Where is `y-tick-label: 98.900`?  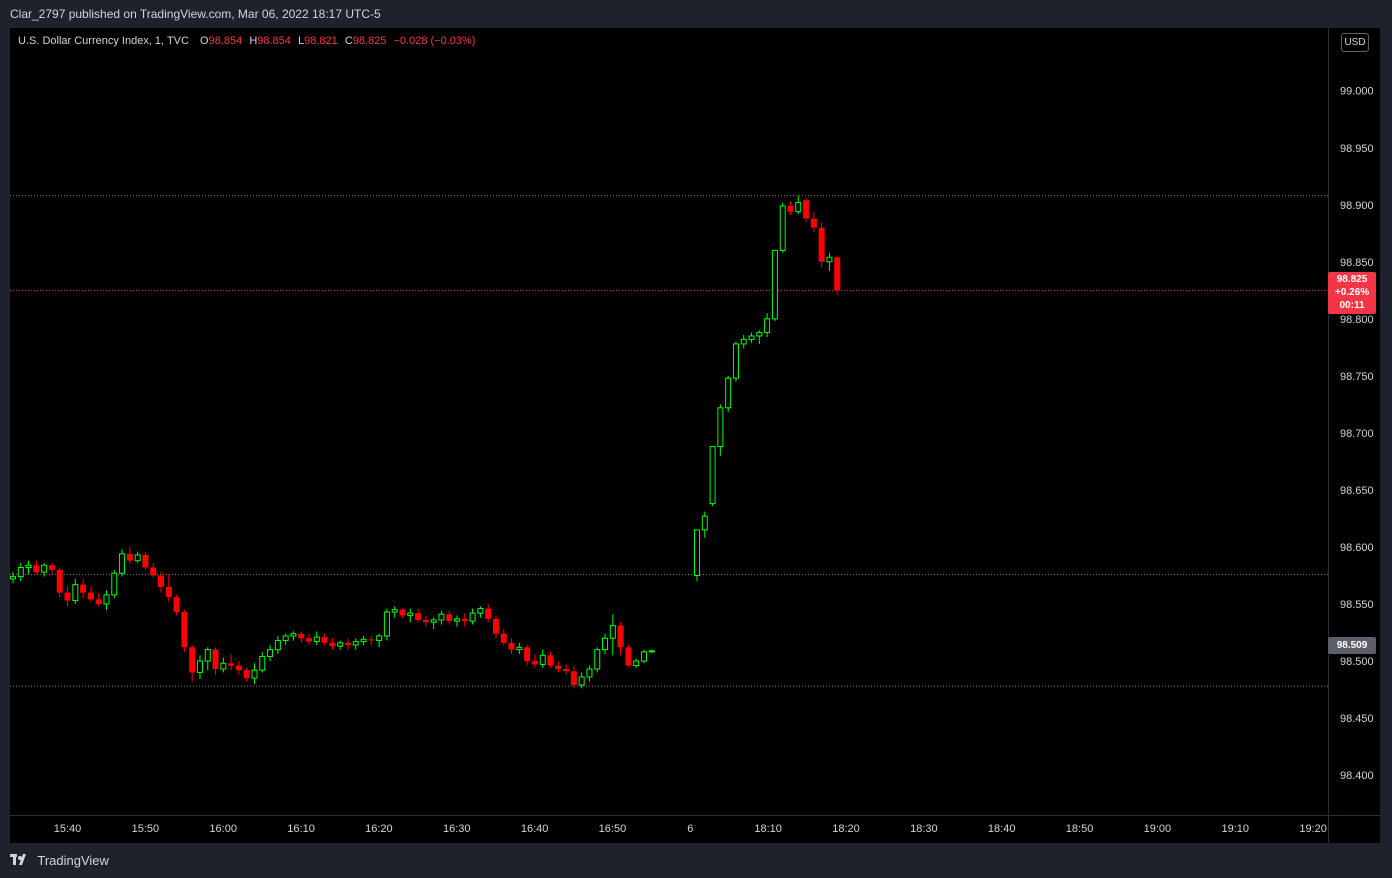
y-tick-label: 98.900 is located at coordinates (1357, 206).